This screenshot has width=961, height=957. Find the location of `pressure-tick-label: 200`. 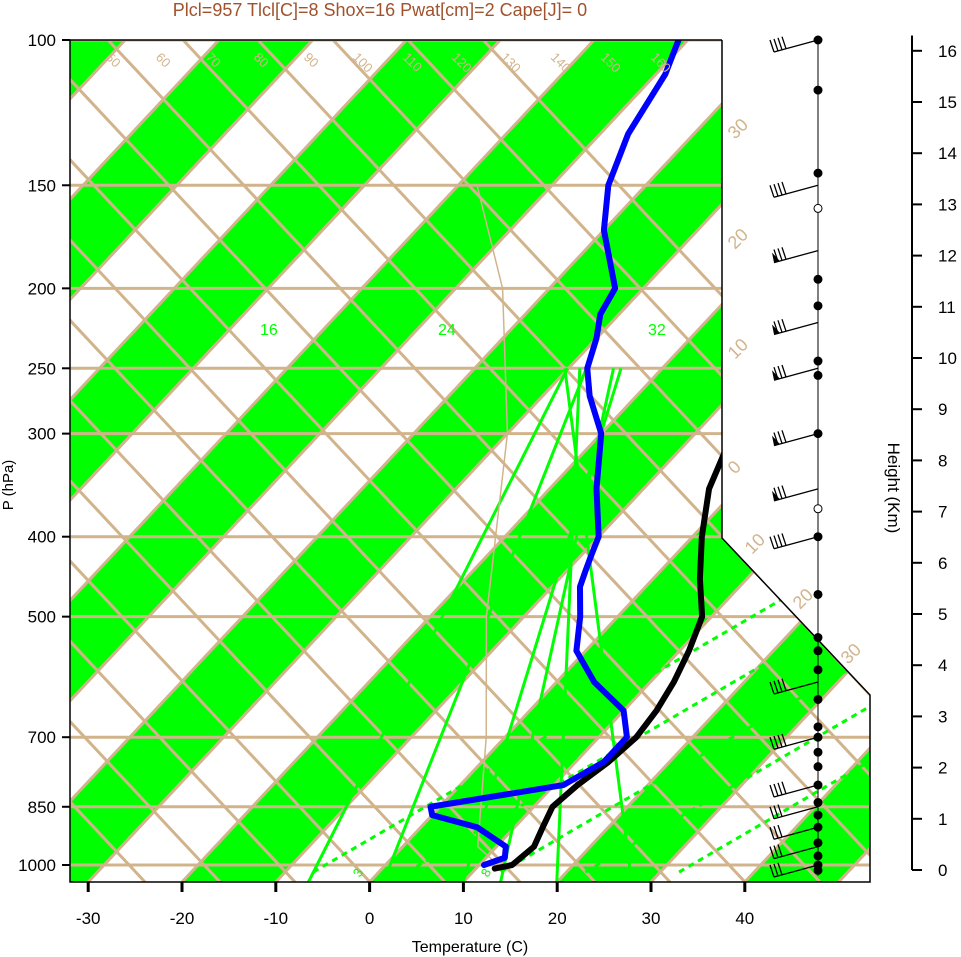

pressure-tick-label: 200 is located at coordinates (42, 288).